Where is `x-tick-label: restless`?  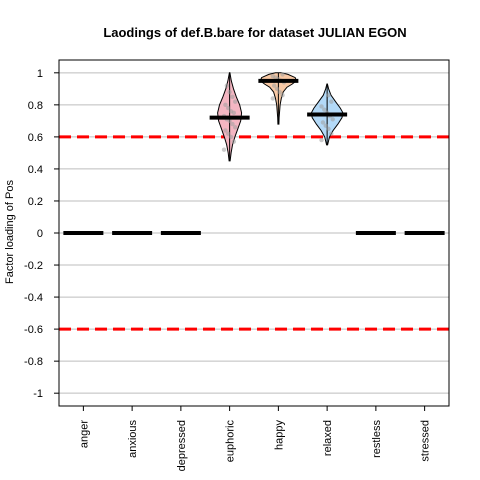
x-tick-label: restless is located at coordinates (377, 439).